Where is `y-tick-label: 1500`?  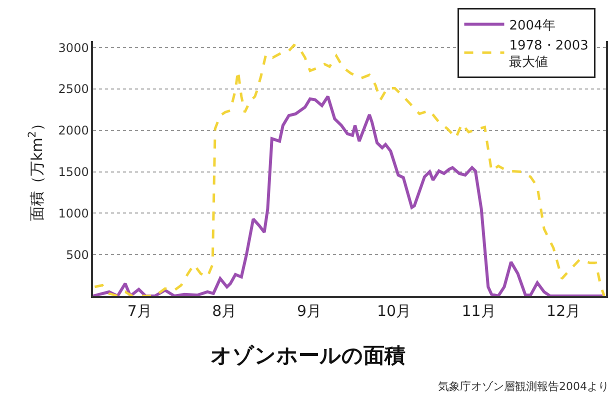
y-tick-label: 1500 is located at coordinates (73, 172).